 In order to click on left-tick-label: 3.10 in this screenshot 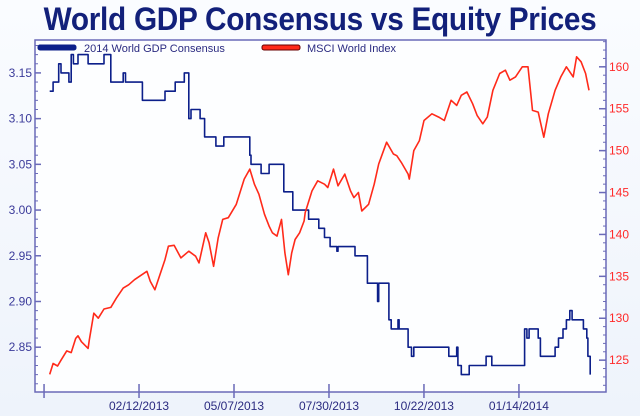, I will do `click(21, 119)`.